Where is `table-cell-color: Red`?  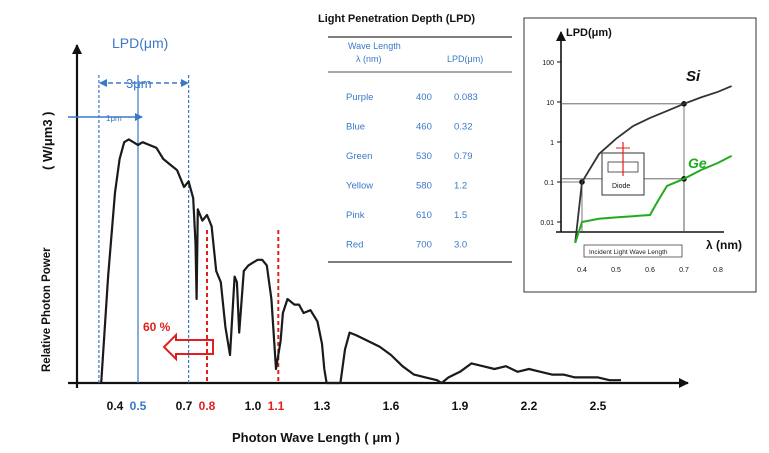 table-cell-color: Red is located at coordinates (354, 245).